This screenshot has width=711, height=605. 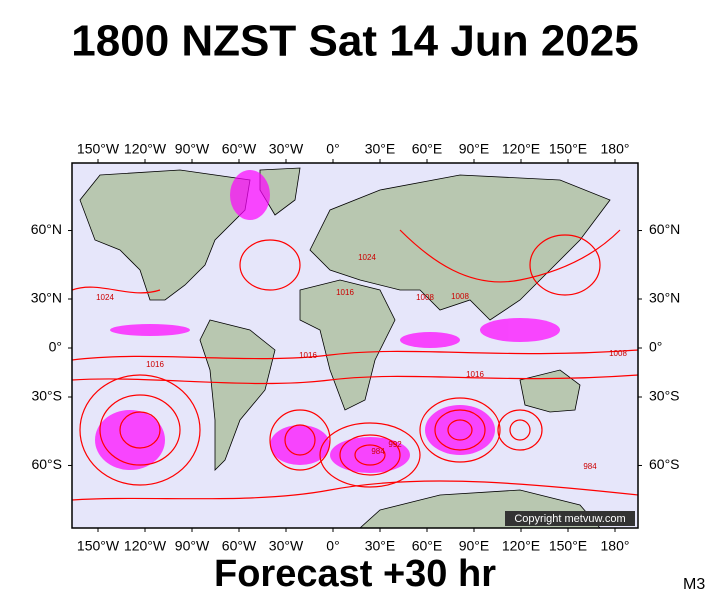 I want to click on isobar-label: 992, so click(x=395, y=444).